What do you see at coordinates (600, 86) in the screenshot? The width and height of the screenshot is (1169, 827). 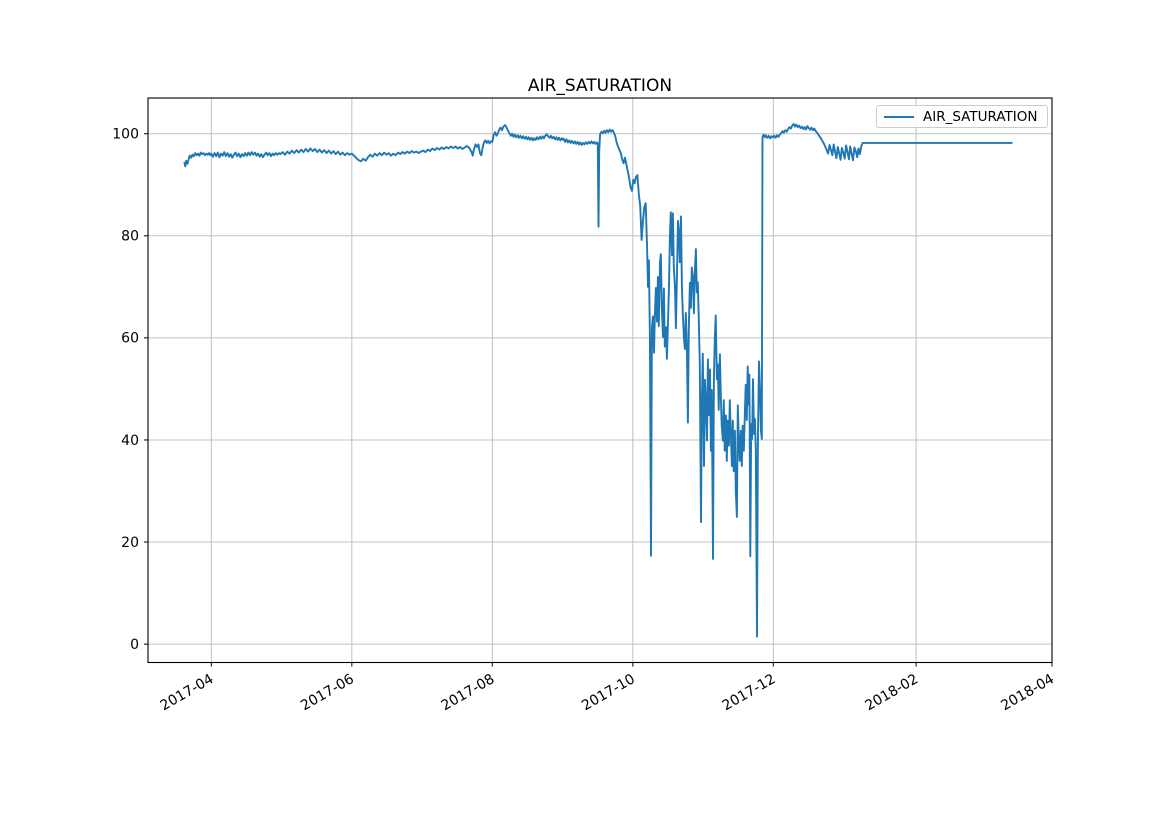 I see `chart-title: AIR_SATURATION` at bounding box center [600, 86].